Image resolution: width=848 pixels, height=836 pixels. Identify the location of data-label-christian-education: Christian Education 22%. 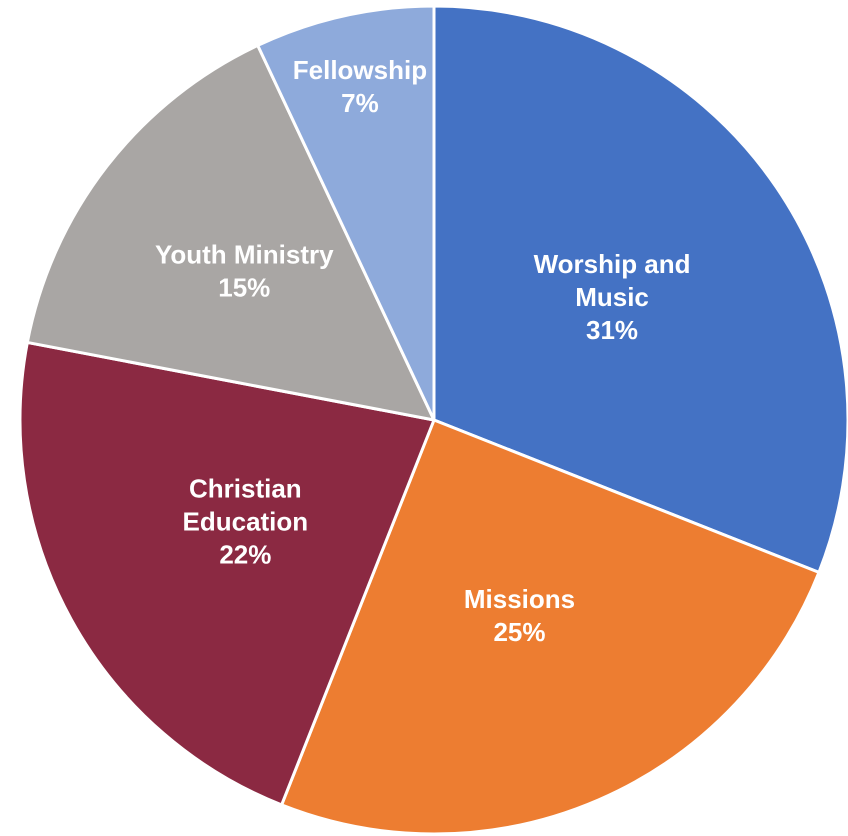
(246, 522).